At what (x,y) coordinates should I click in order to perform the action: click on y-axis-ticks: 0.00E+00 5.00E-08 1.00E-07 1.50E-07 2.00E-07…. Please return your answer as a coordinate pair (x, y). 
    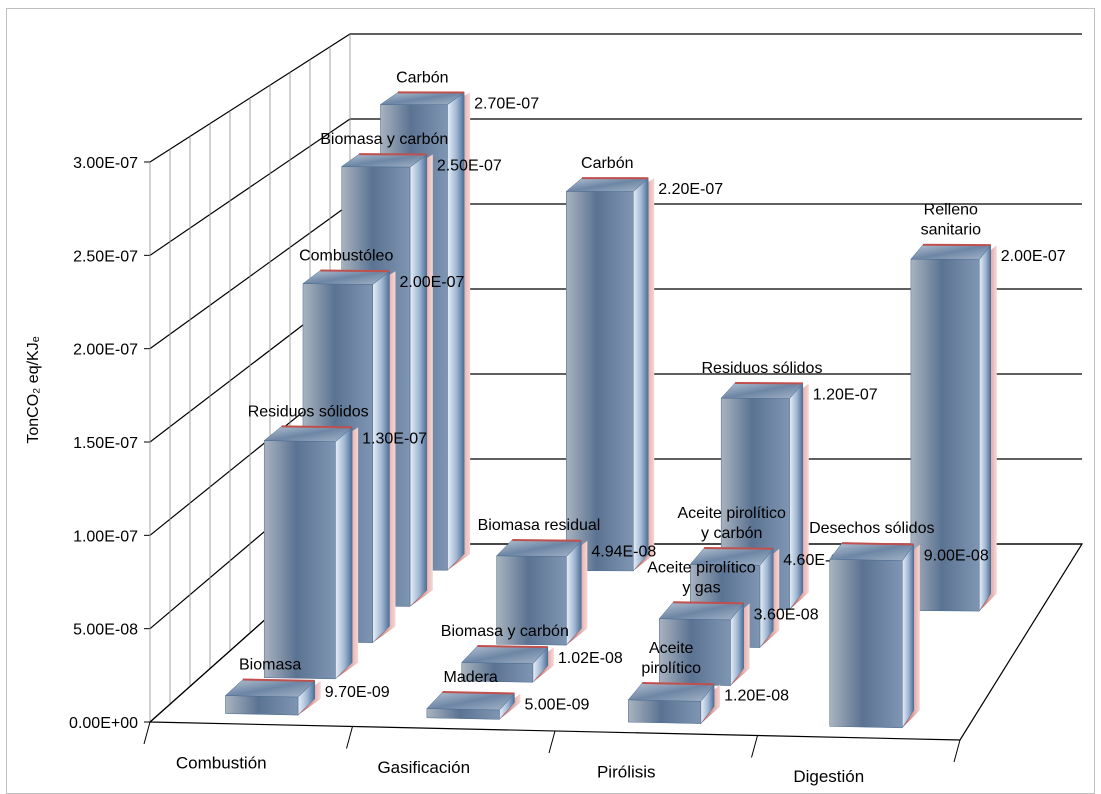
    Looking at the image, I should click on (103, 443).